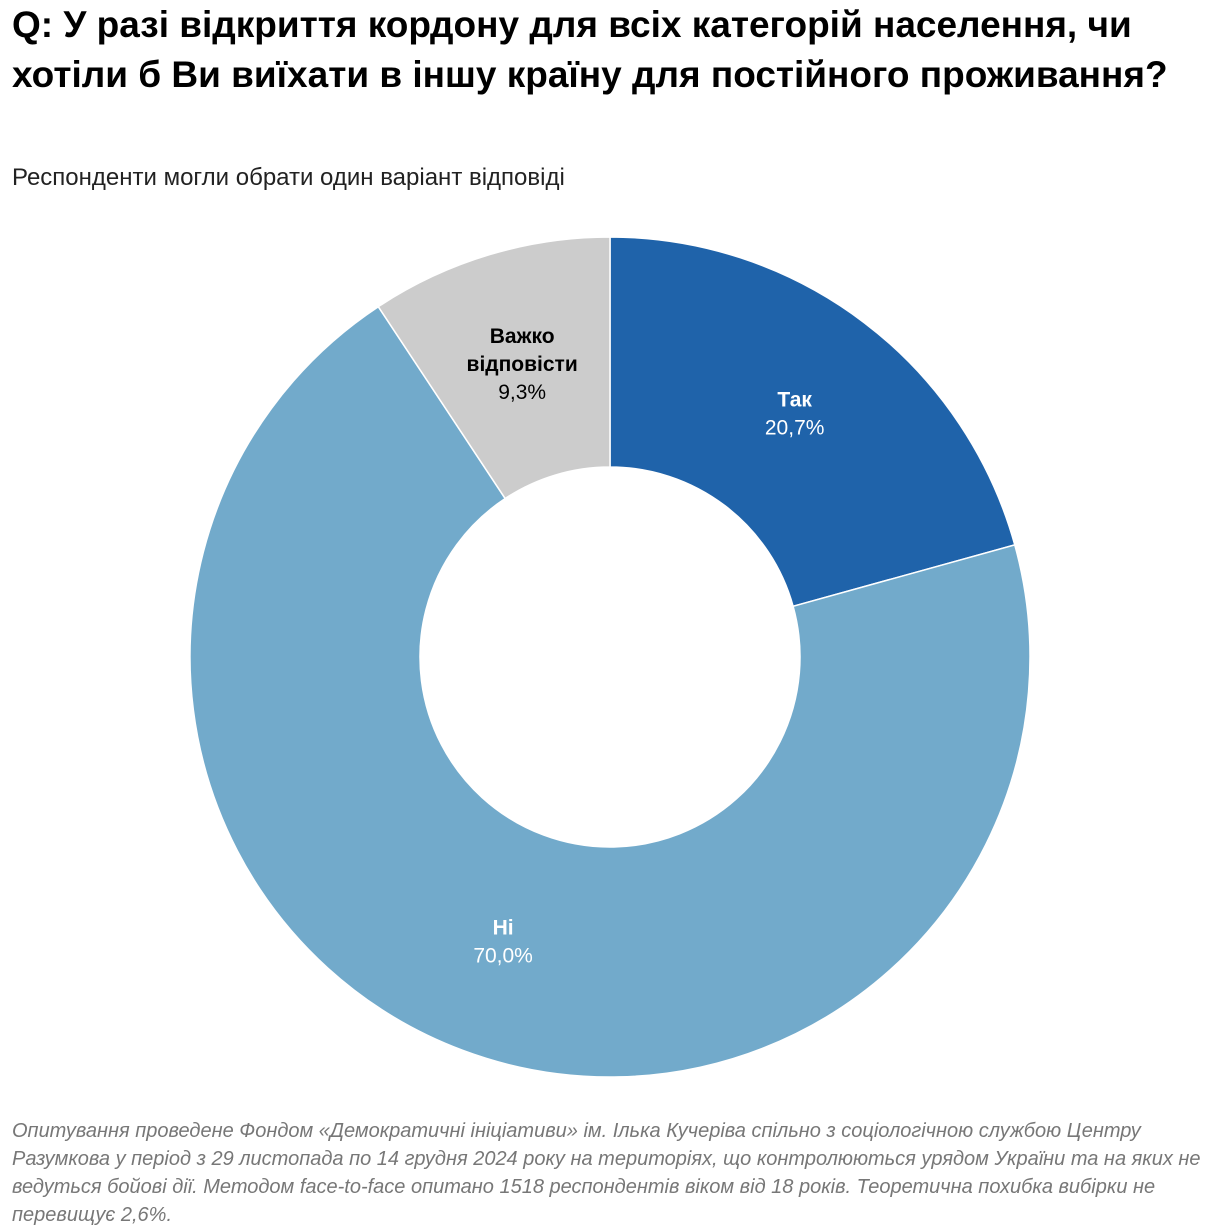 This screenshot has width=1220, height=1229. I want to click on slice-label: Важко відповісти 9,3%, so click(522, 364).